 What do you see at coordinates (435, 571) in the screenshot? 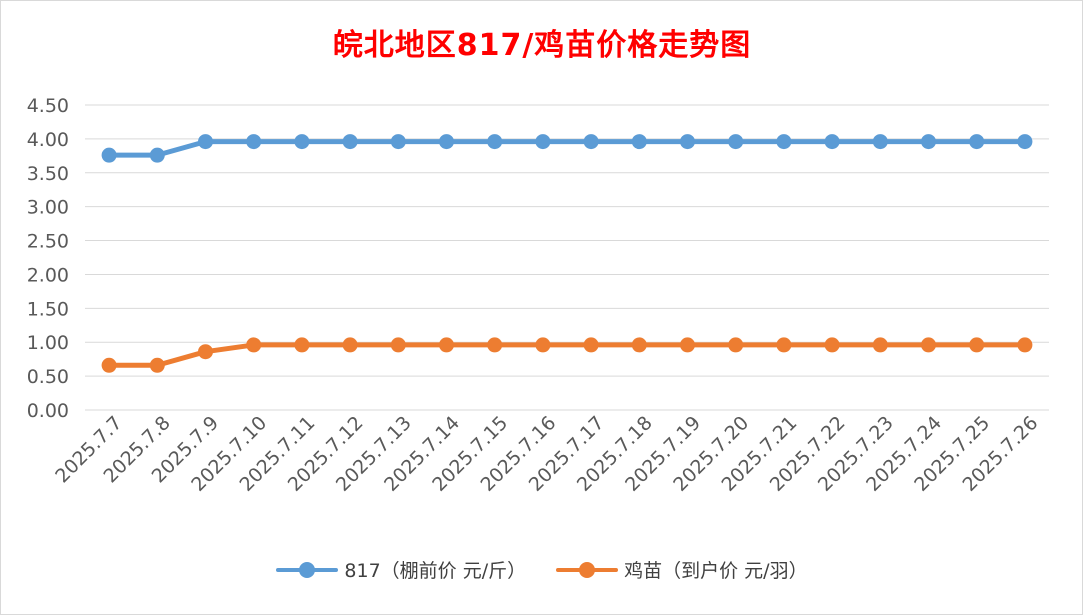
I see `legend-label-817: 817（棚前价 元/斤）` at bounding box center [435, 571].